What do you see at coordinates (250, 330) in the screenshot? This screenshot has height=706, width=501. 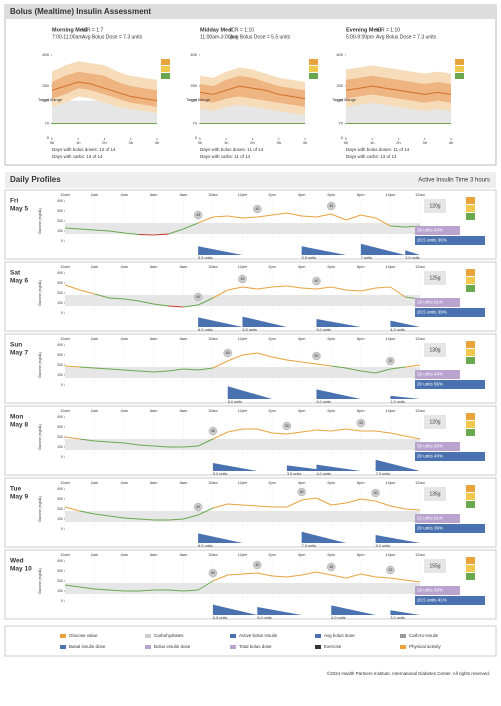 I see `bolus-label: 6.5 units` at bounding box center [250, 330].